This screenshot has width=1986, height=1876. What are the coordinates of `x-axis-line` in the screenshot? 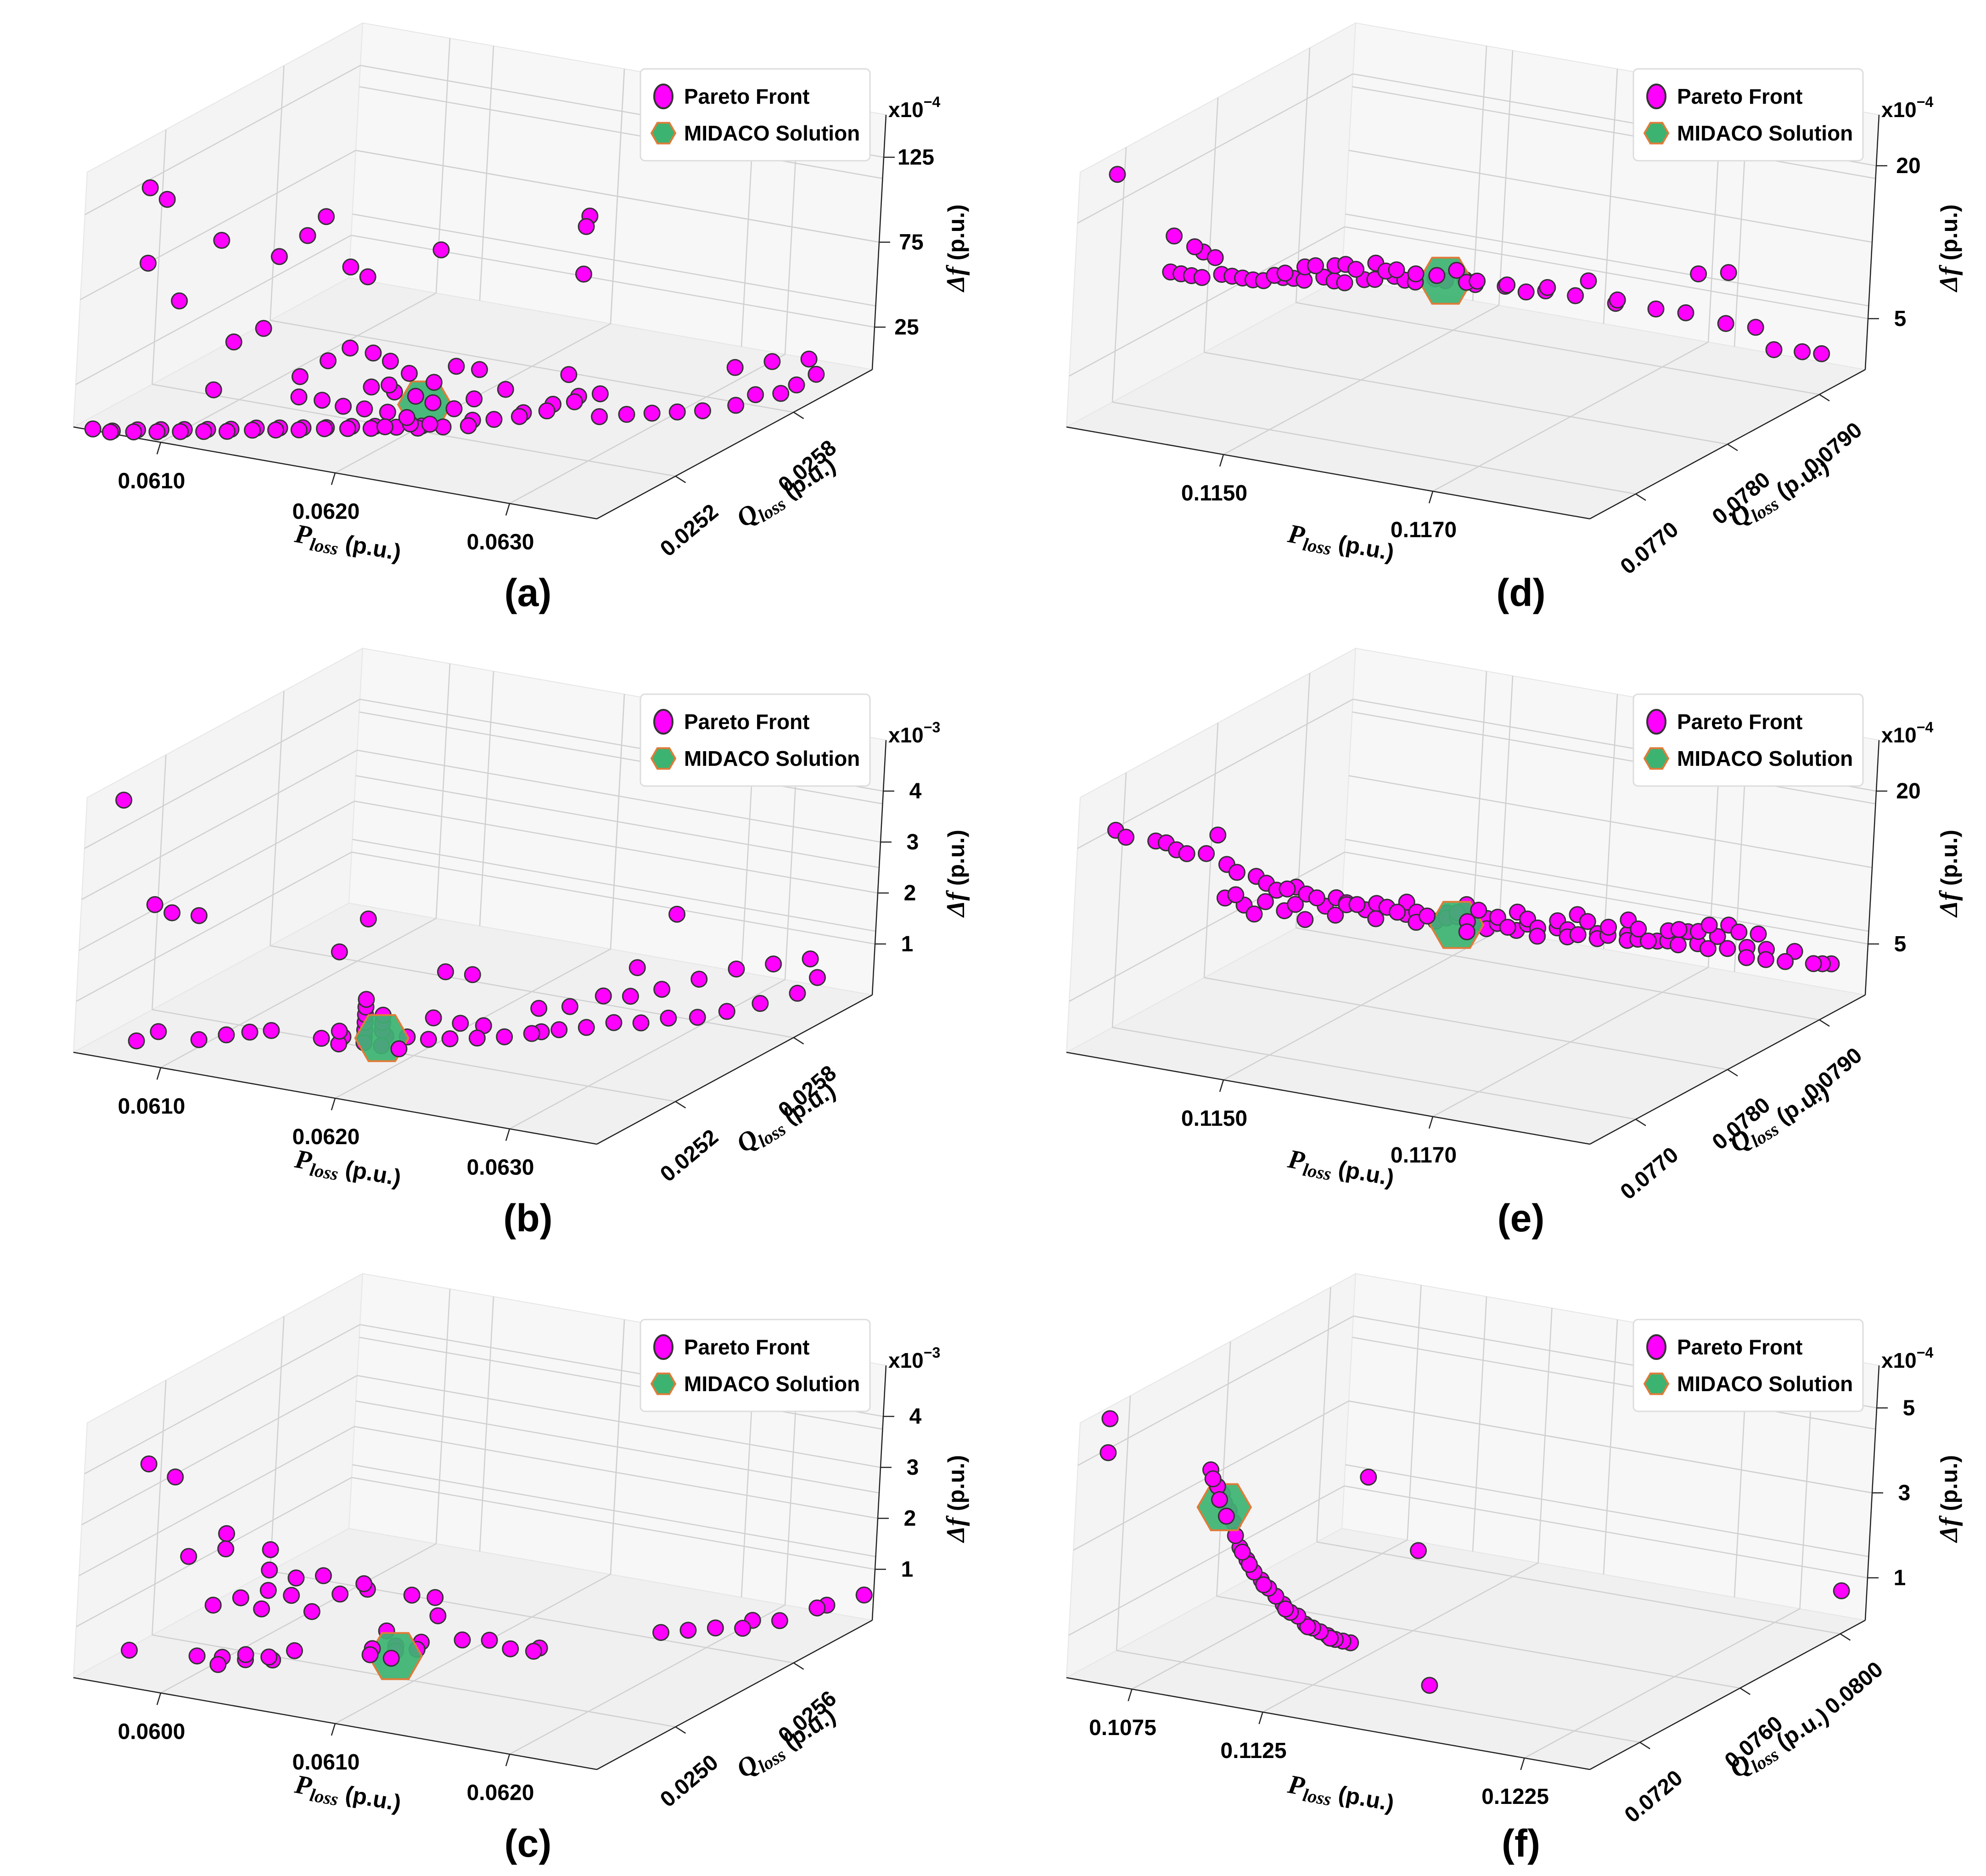 It's located at (1328, 1098).